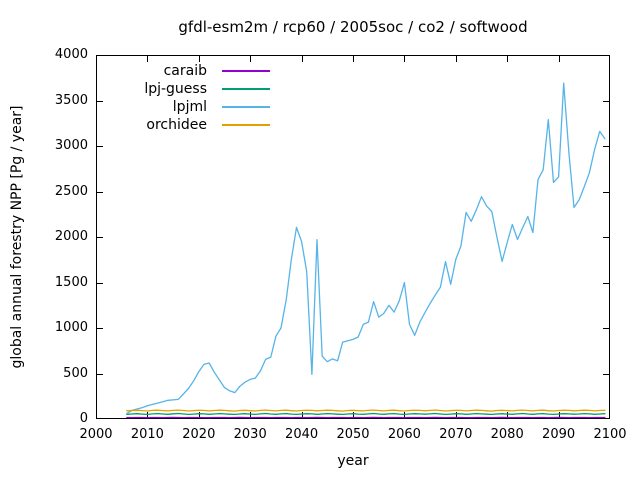  Describe the element at coordinates (71, 54) in the screenshot. I see `y-tick-label: 4000` at that location.